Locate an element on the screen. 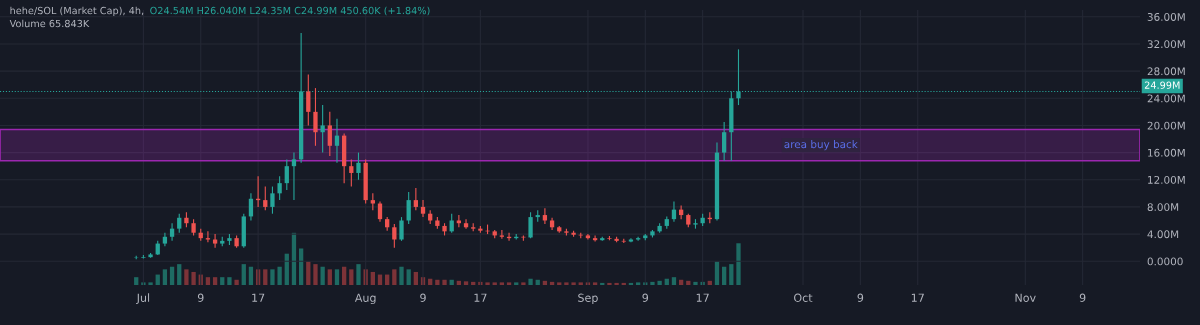 The image size is (1200, 325). x-tick-label: Jul is located at coordinates (143, 298).